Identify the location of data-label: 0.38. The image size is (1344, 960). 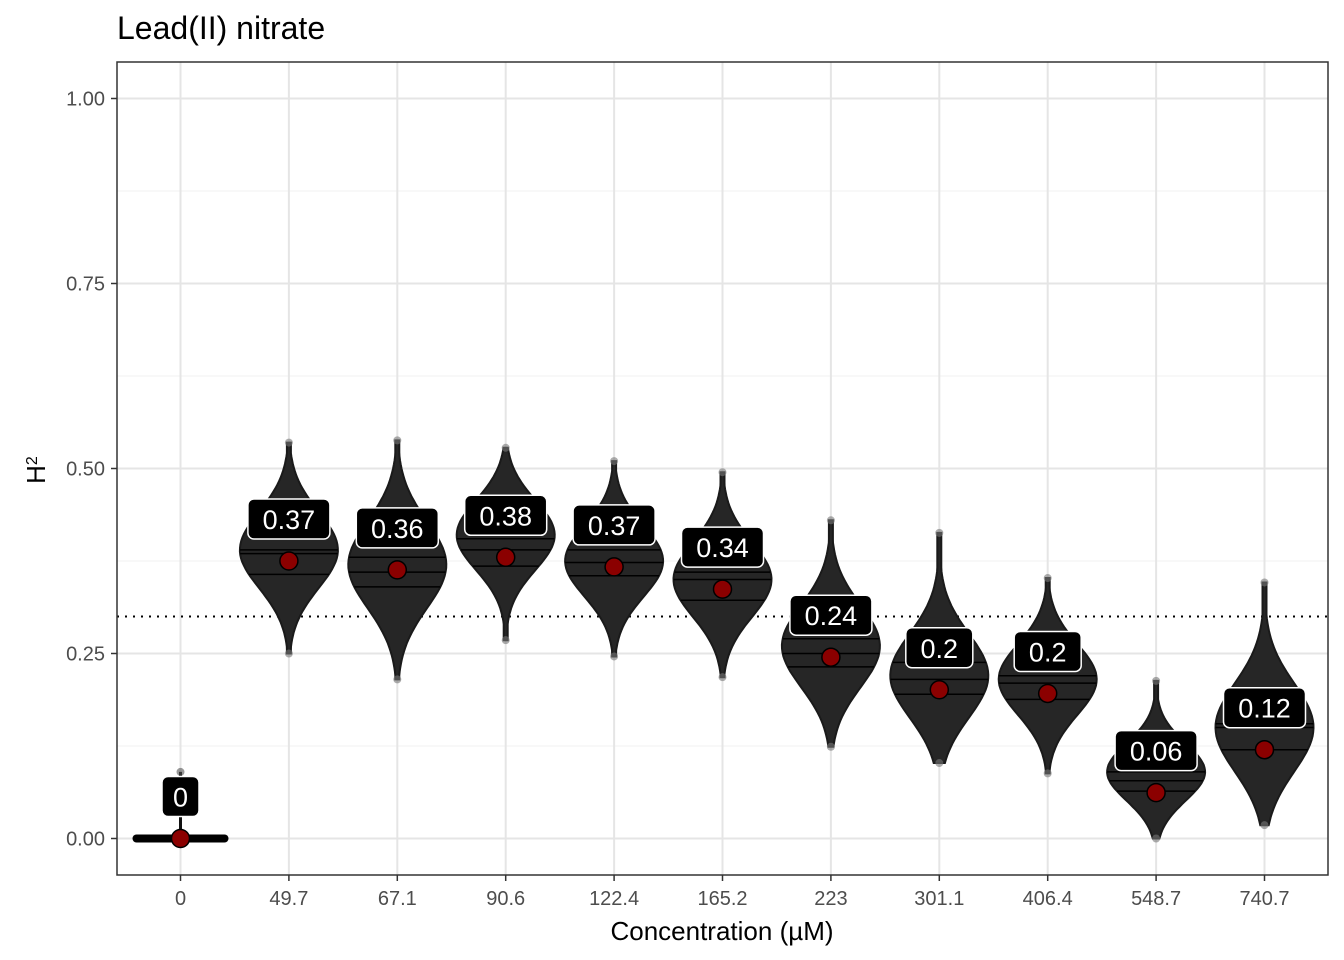
(505, 516).